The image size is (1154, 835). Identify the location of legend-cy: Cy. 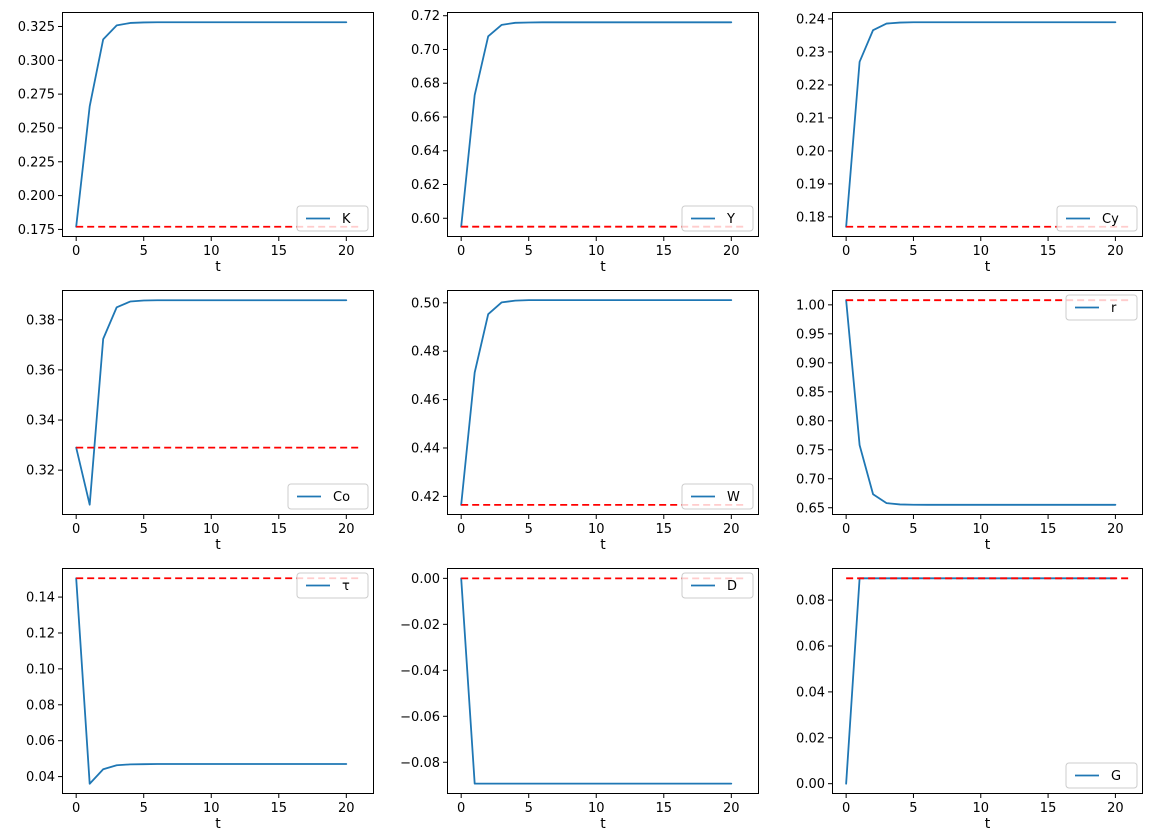
(1097, 218).